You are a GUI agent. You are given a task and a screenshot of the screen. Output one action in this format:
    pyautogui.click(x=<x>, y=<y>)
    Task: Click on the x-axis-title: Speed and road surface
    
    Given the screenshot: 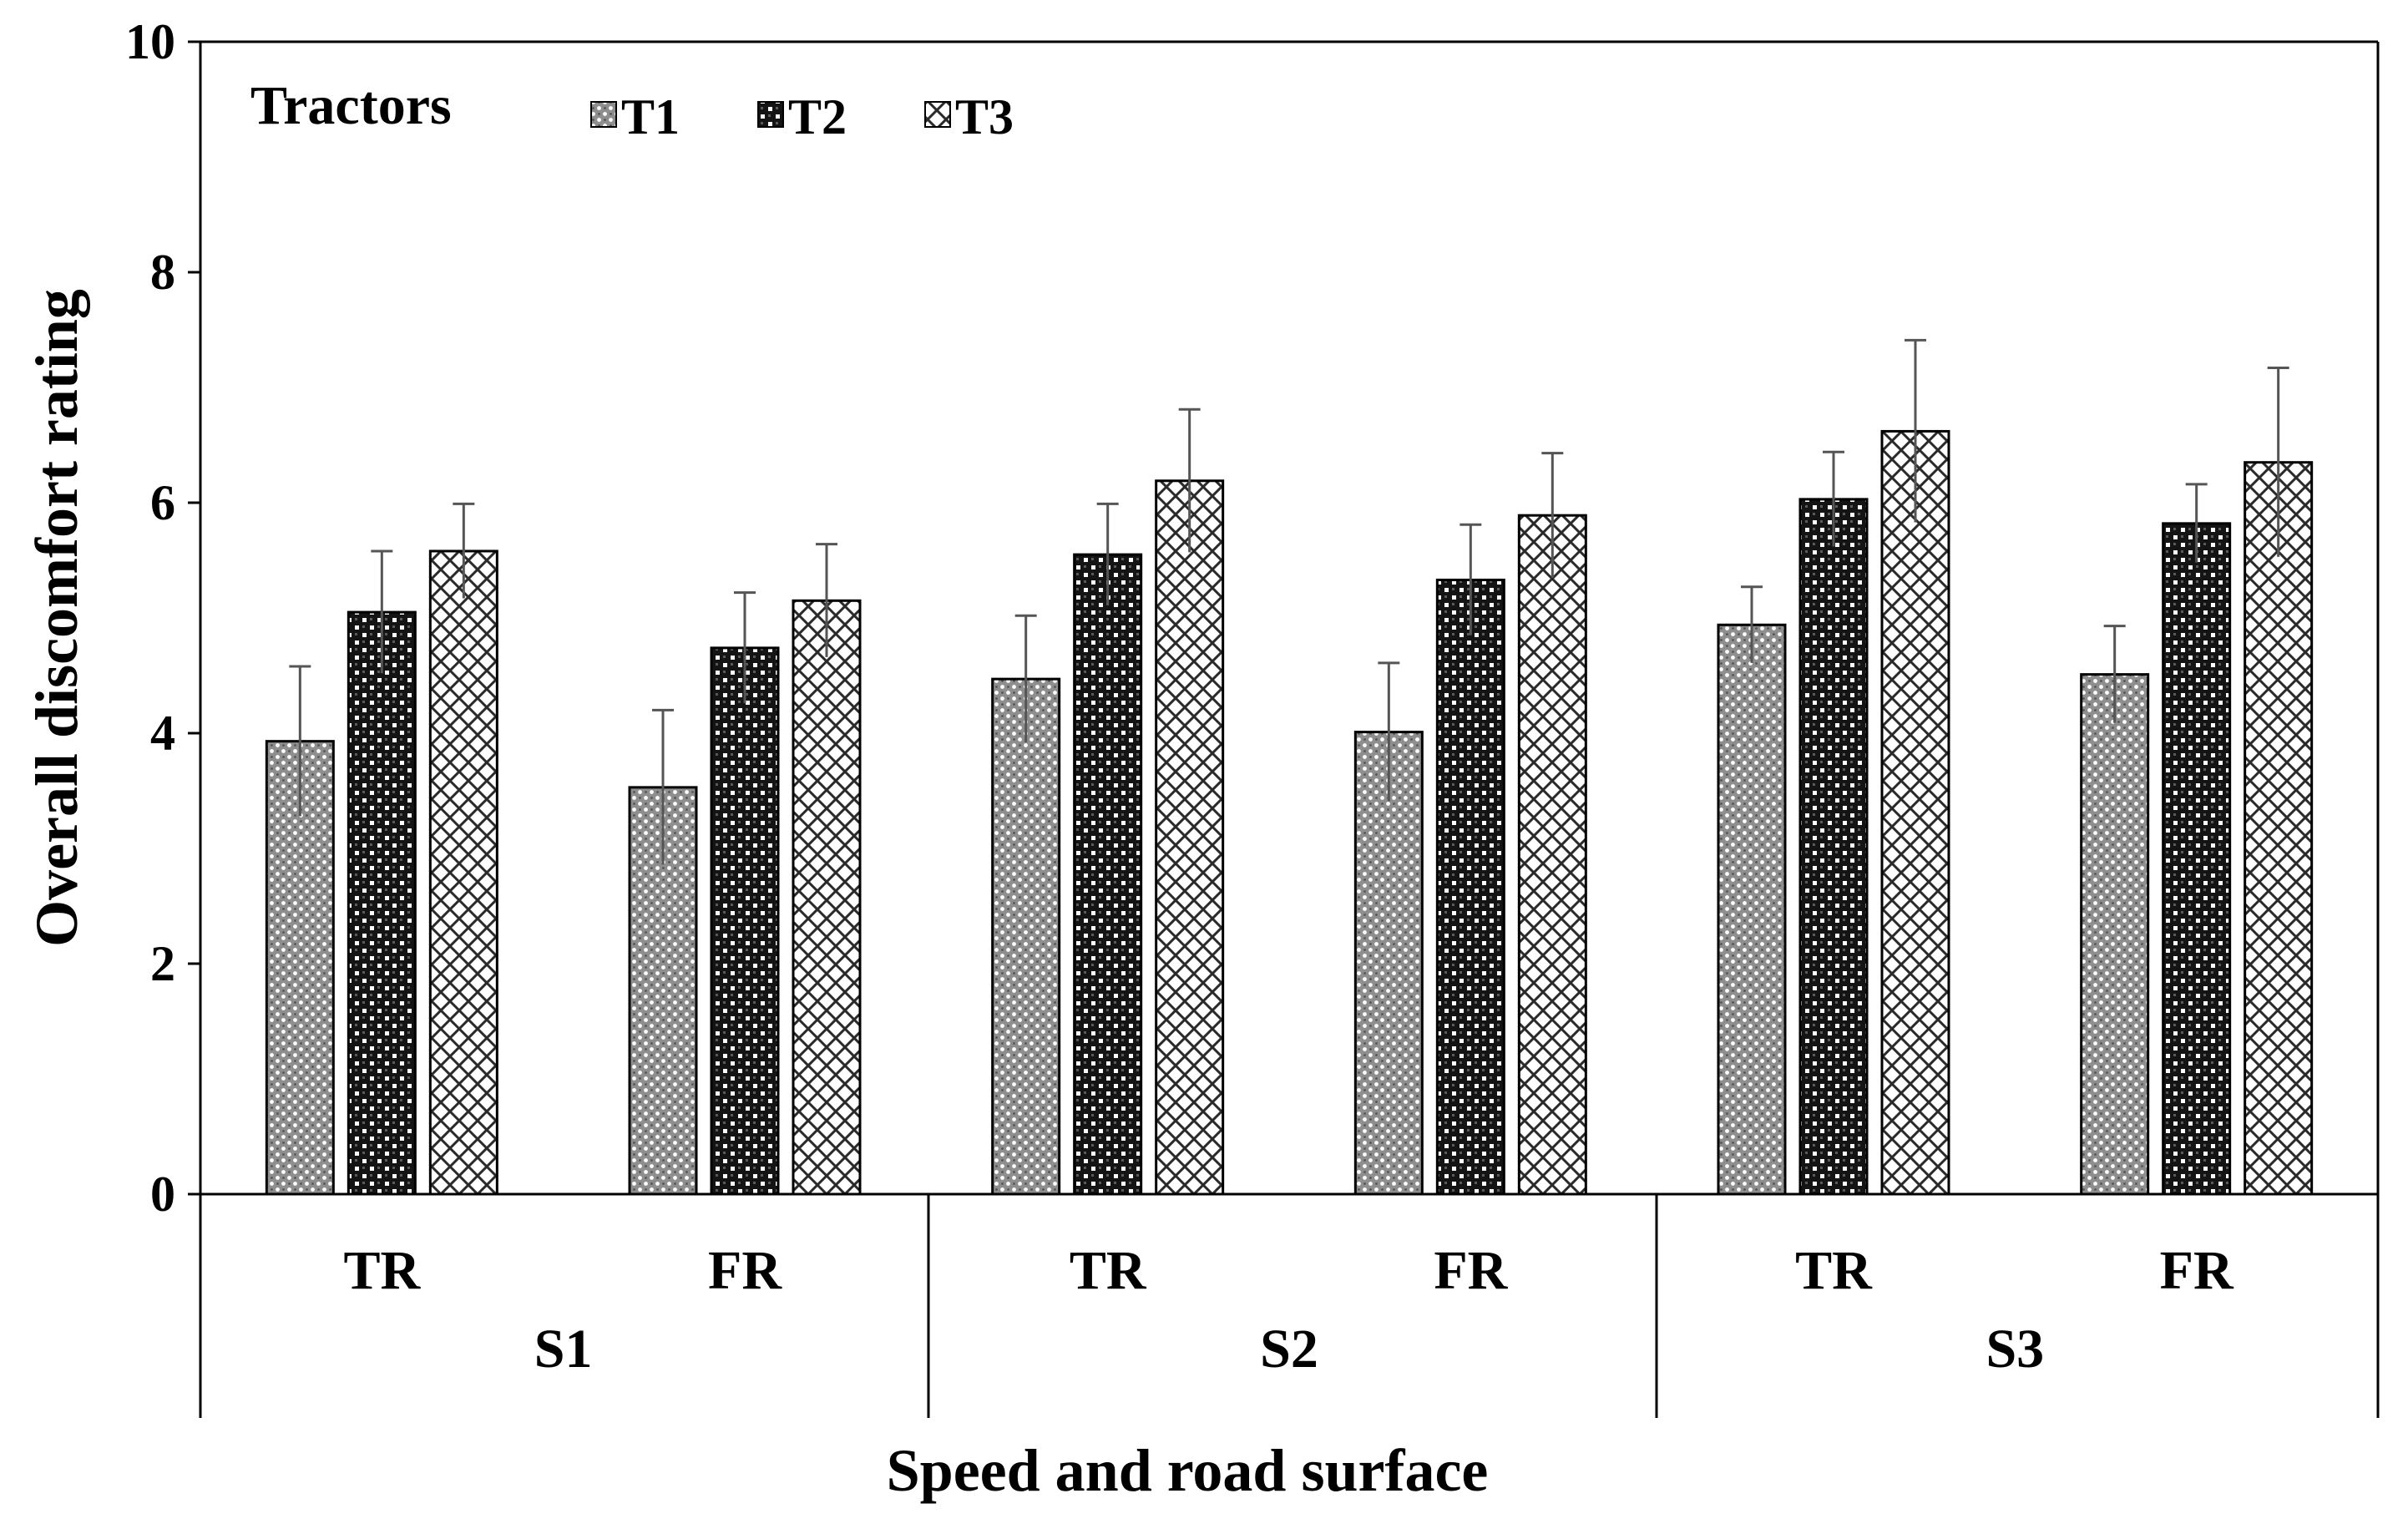 What is the action you would take?
    pyautogui.click(x=1188, y=1470)
    